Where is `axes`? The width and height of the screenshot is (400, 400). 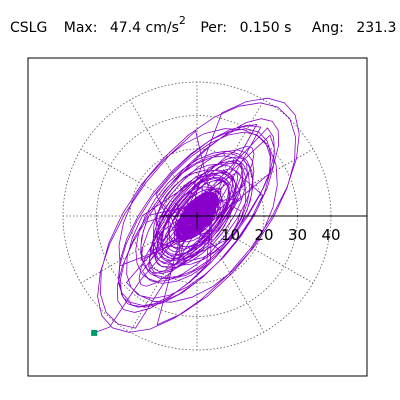 axes is located at coordinates (263, 221).